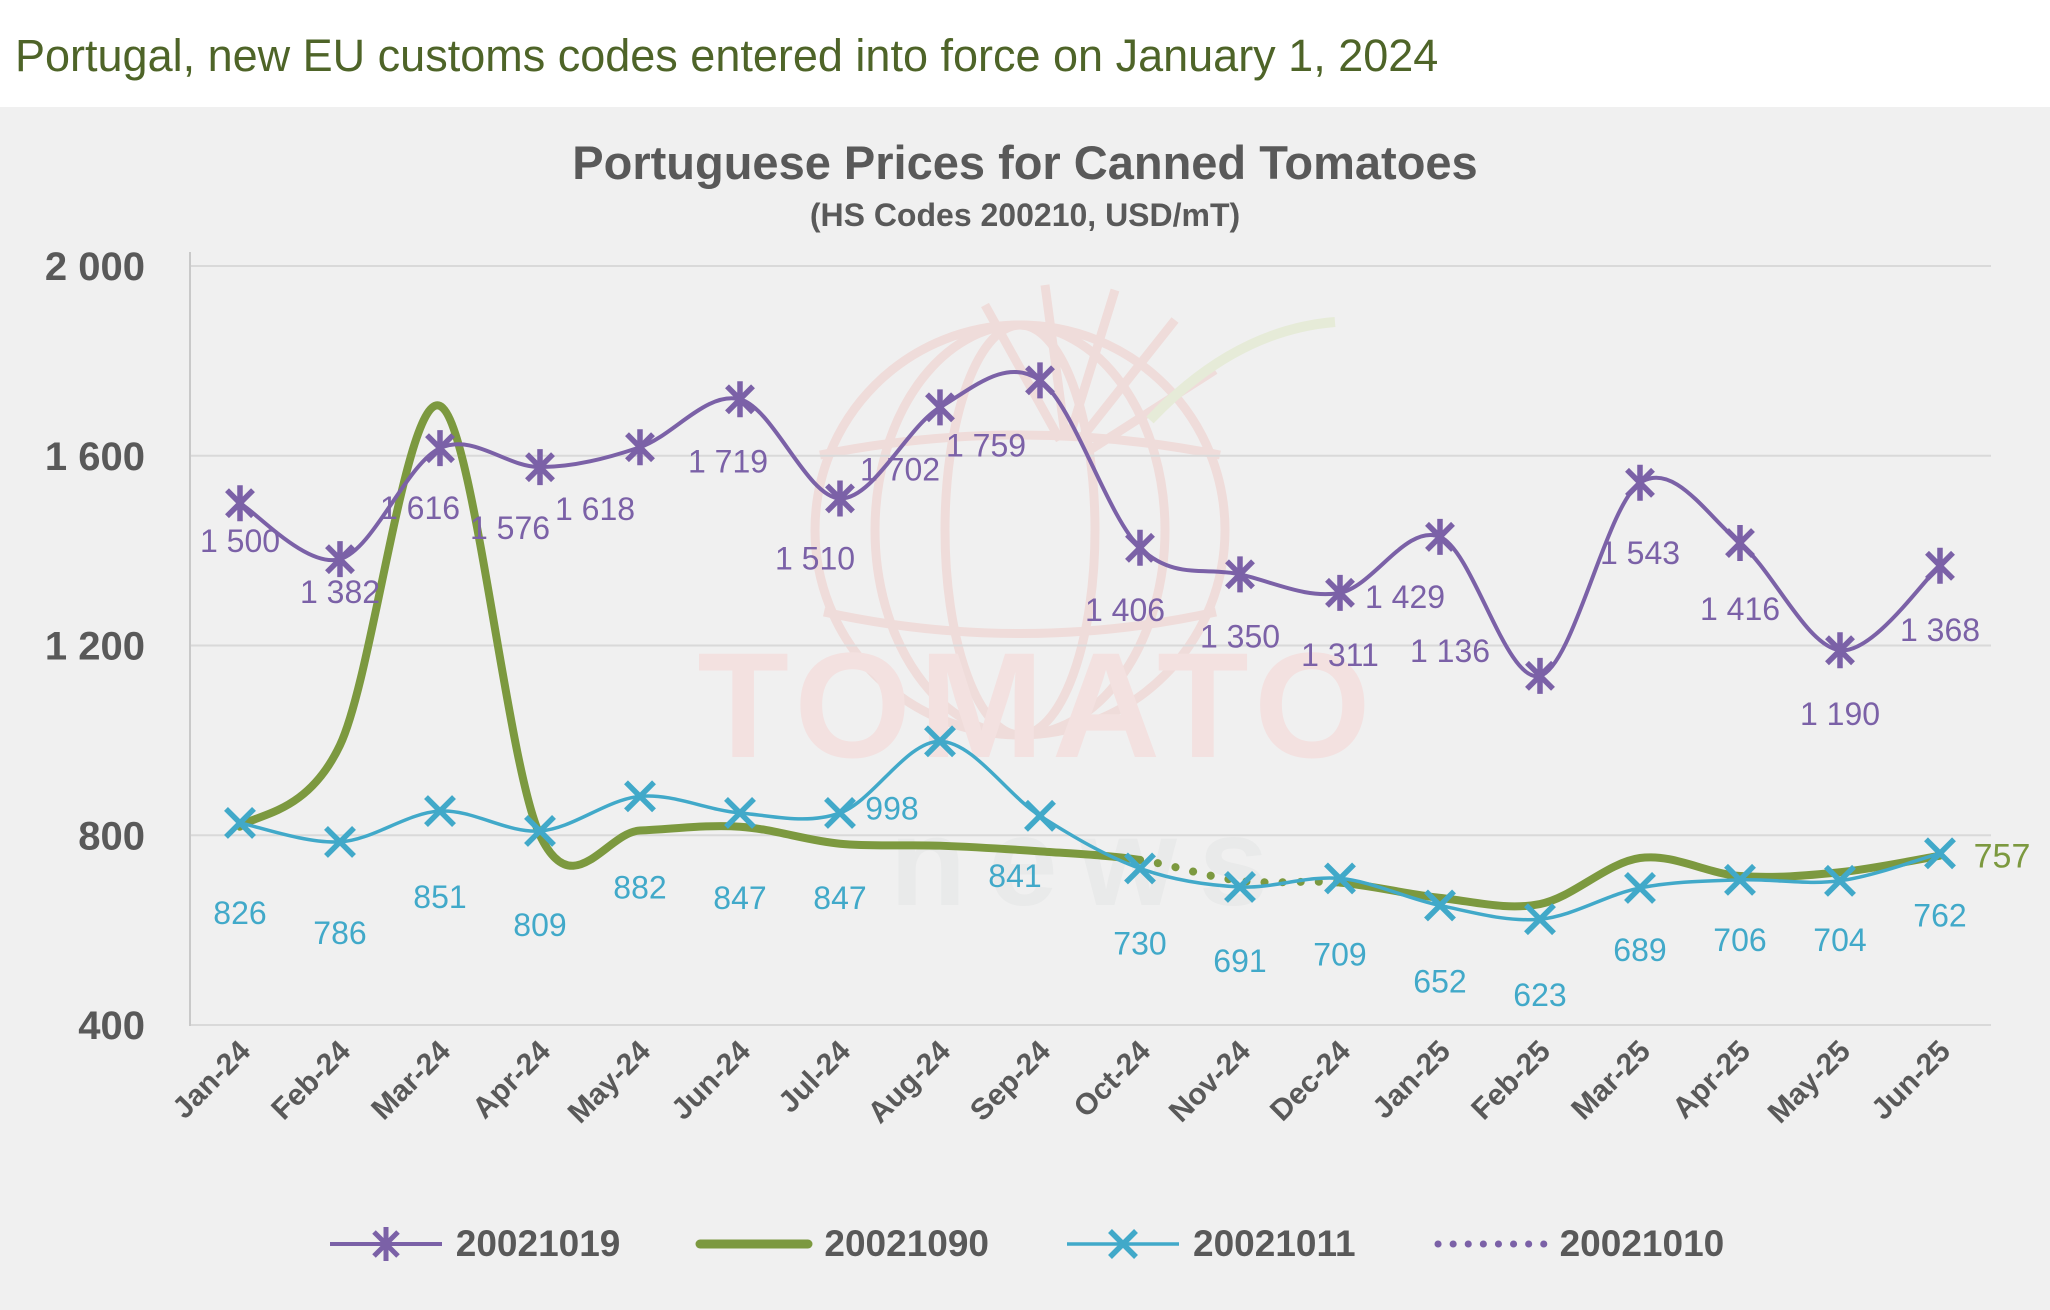 The width and height of the screenshot is (2050, 1310). What do you see at coordinates (95, 647) in the screenshot?
I see `y-tick-label: 1 200` at bounding box center [95, 647].